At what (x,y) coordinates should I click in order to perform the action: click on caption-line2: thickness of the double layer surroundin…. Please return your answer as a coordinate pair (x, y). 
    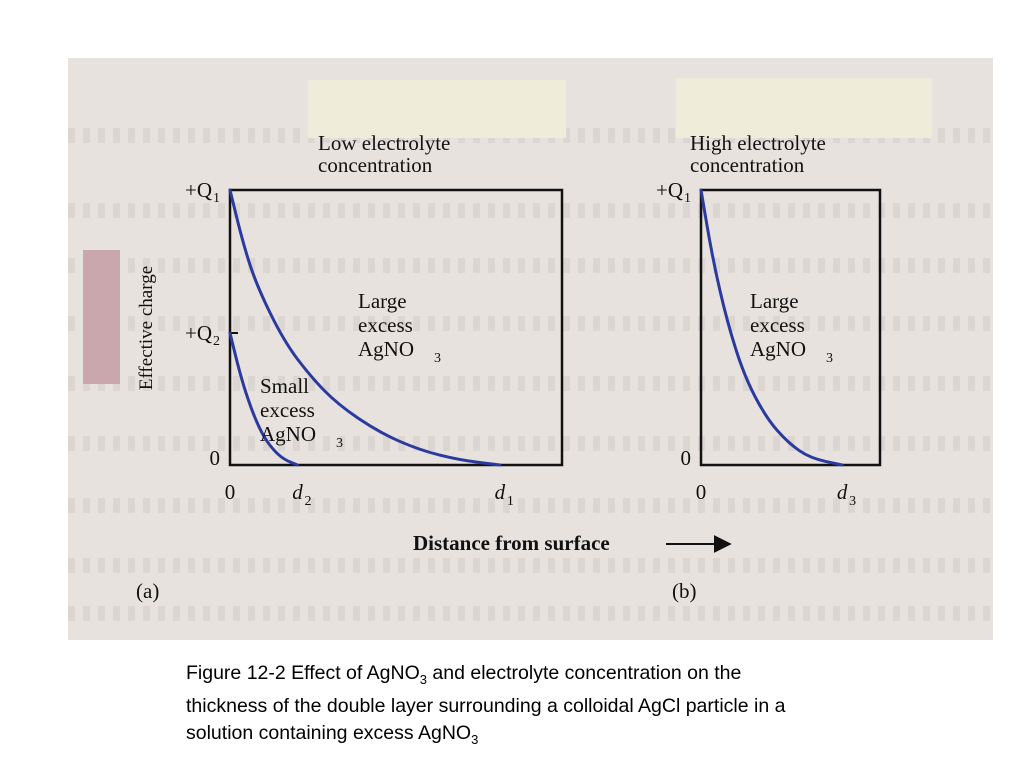
    Looking at the image, I should click on (486, 705).